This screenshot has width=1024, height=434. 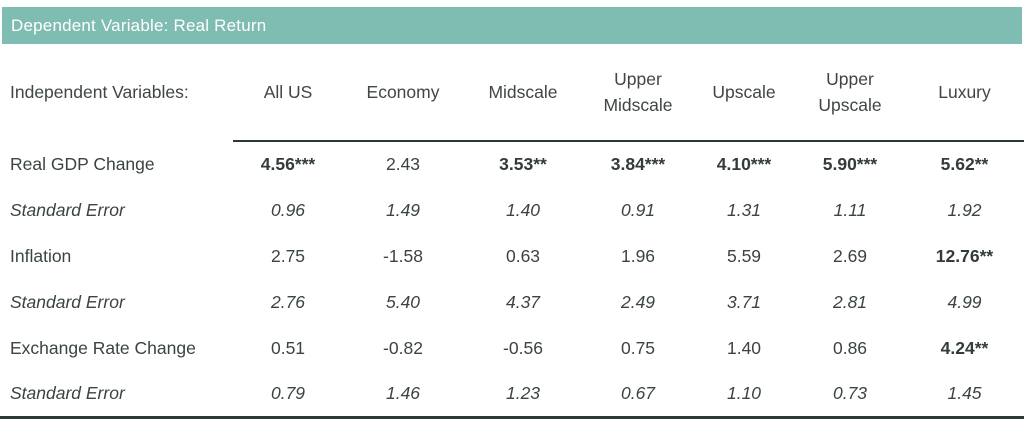 What do you see at coordinates (523, 395) in the screenshot?
I see `table-cell: 1.23` at bounding box center [523, 395].